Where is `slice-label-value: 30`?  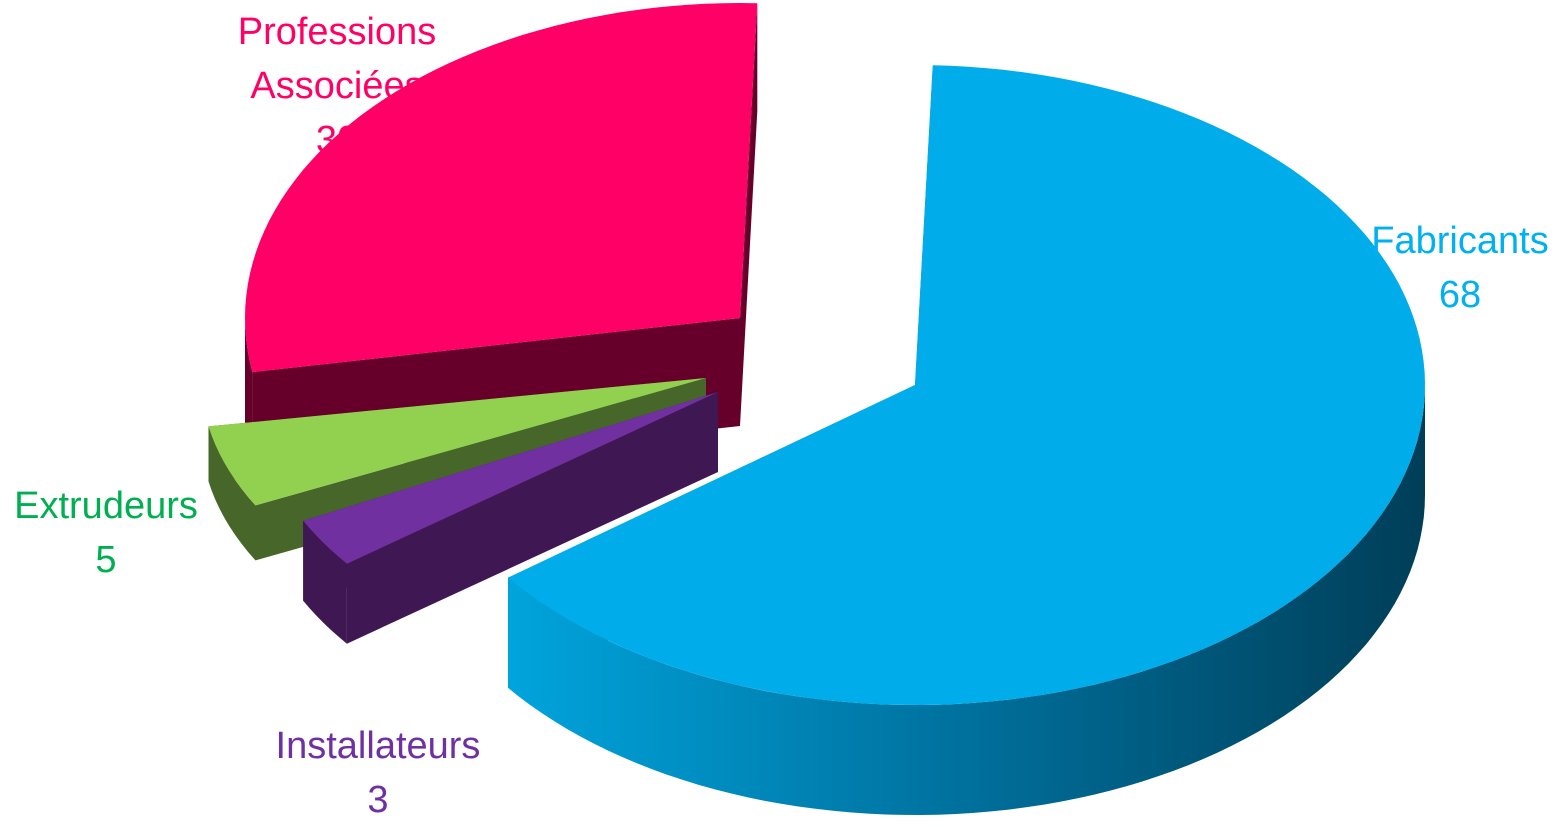 slice-label-value: 30 is located at coordinates (337, 140).